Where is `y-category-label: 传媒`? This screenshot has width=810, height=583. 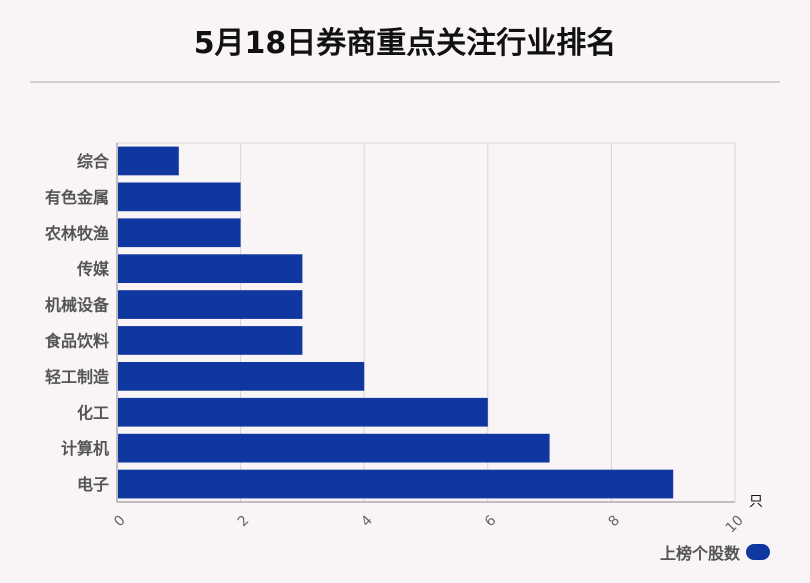 y-category-label: 传媒 is located at coordinates (93, 269).